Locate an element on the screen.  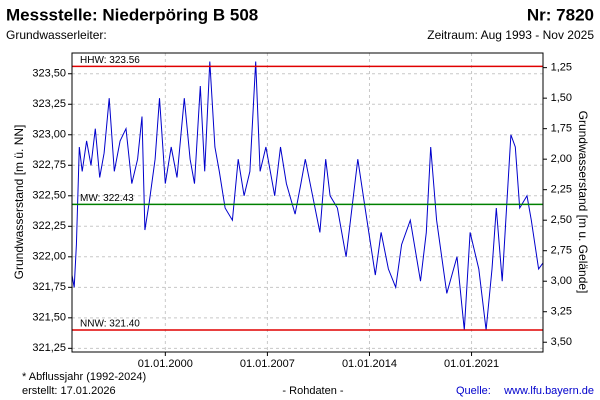
subtitle-left: Grundwasserleiter: is located at coordinates (56, 35).